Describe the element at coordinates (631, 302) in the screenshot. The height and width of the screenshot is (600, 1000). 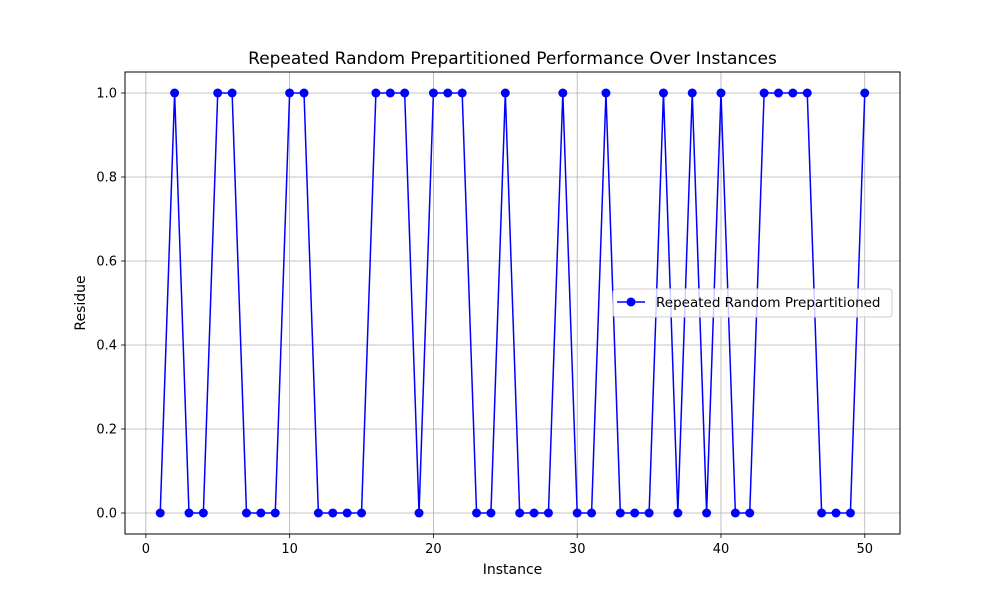
I see `legend-marker-sample` at that location.